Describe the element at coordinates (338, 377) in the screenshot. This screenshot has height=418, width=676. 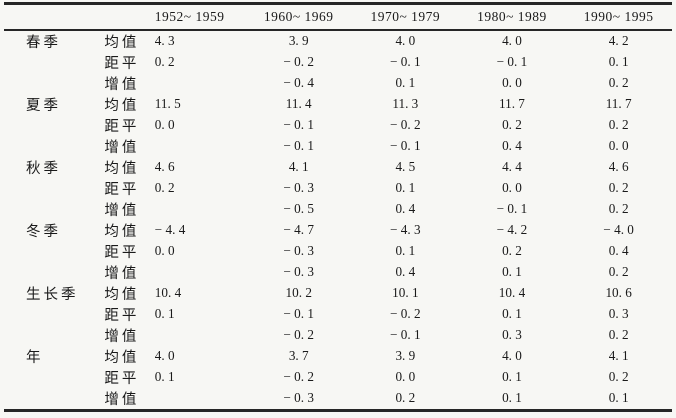
I see `table-row: 距平 0. 1 − 0. 2 0. 0 0. 1 0. 2` at that location.